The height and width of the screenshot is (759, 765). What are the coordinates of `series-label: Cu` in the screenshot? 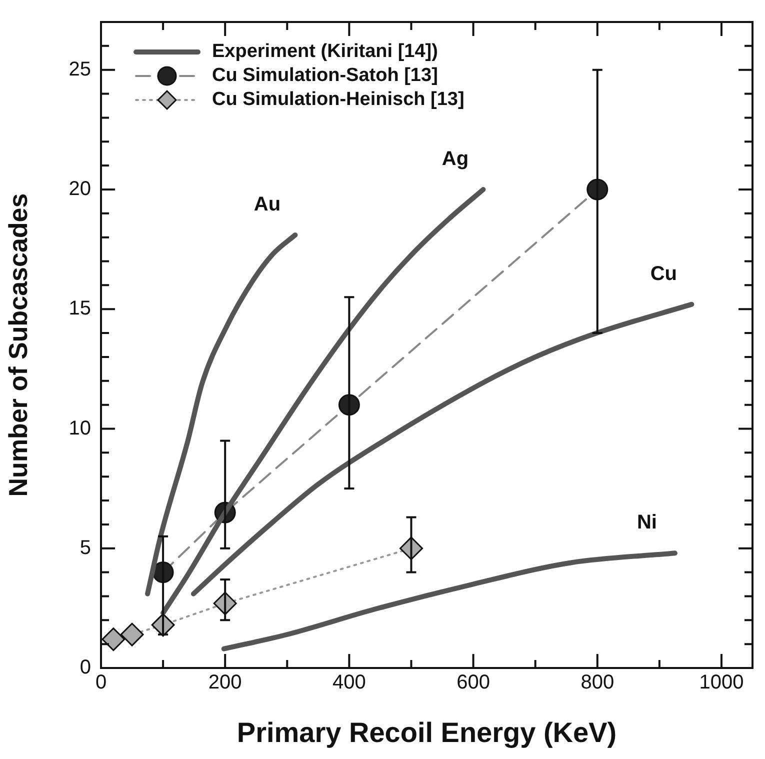 It's located at (664, 273).